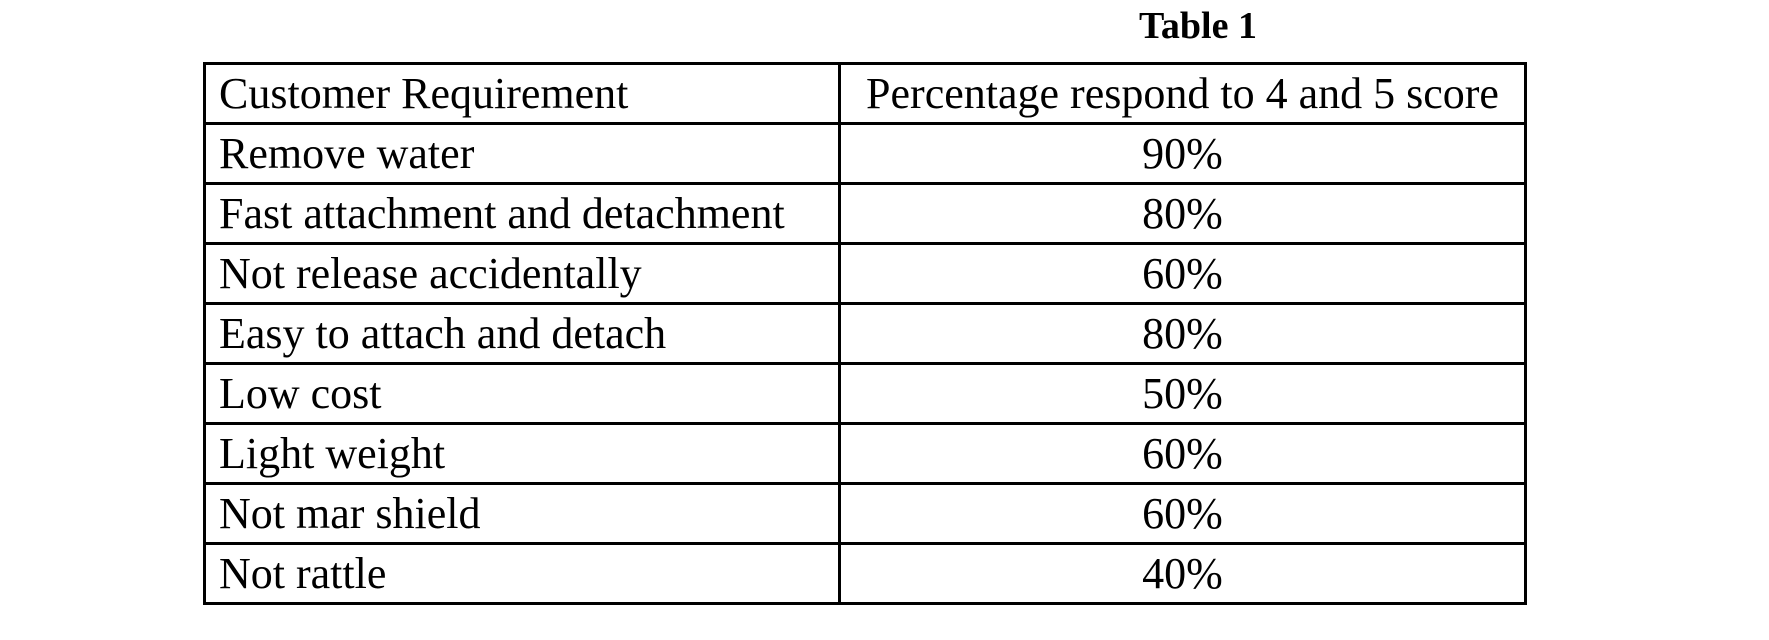 This screenshot has height=640, width=1769. Describe the element at coordinates (522, 213) in the screenshot. I see `cell-requirement: Fast attachment and detachment` at that location.